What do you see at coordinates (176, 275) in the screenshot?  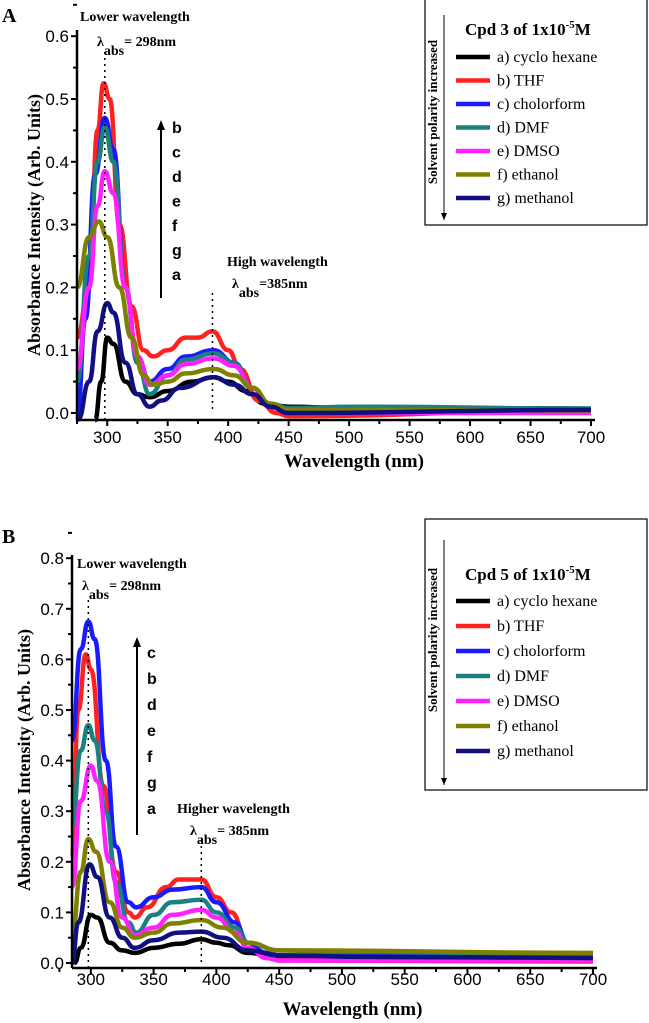 I see `order-letter: a` at bounding box center [176, 275].